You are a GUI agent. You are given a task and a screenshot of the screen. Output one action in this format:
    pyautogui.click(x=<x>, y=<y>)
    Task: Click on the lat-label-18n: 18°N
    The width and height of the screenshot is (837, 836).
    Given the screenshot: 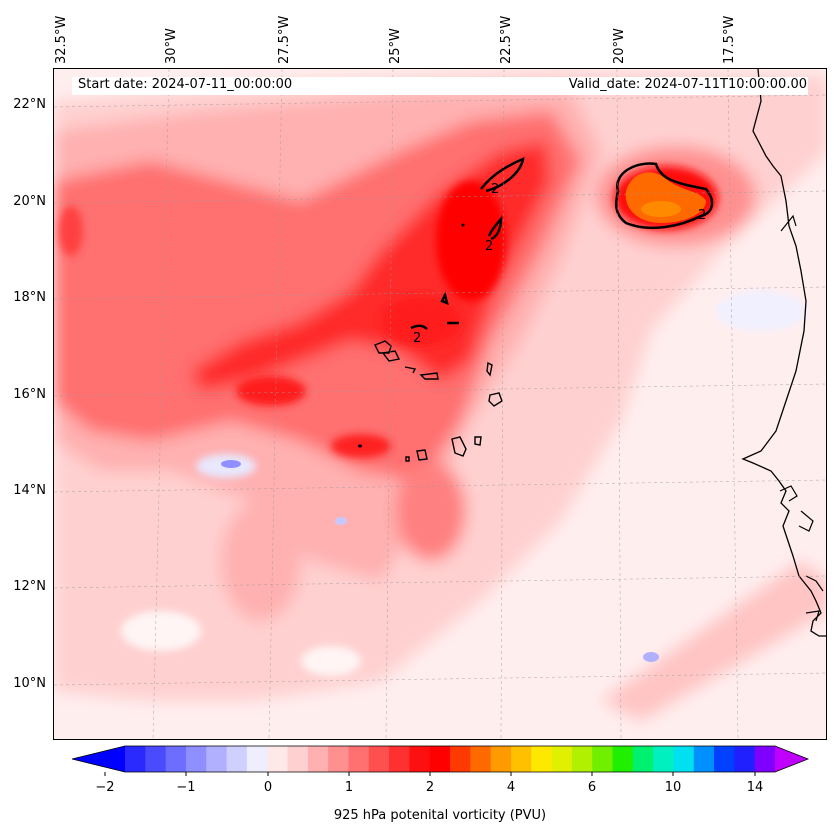 What is the action you would take?
    pyautogui.click(x=29, y=297)
    